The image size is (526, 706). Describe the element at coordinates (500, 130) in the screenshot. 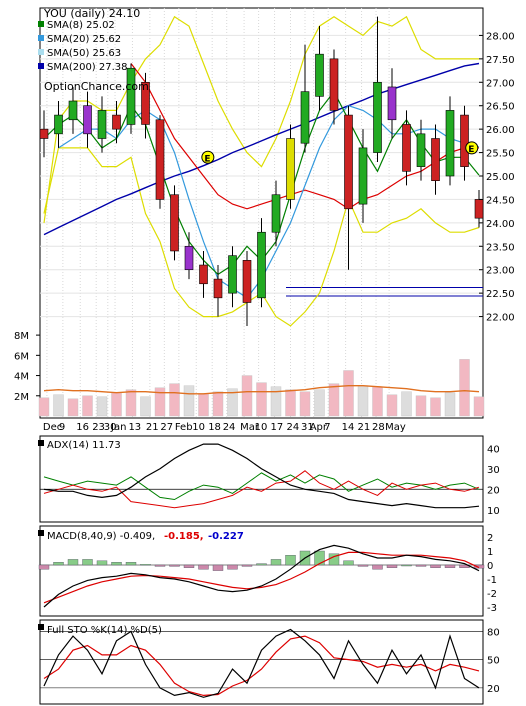

I see `price-tick-label: 26.00` at that location.